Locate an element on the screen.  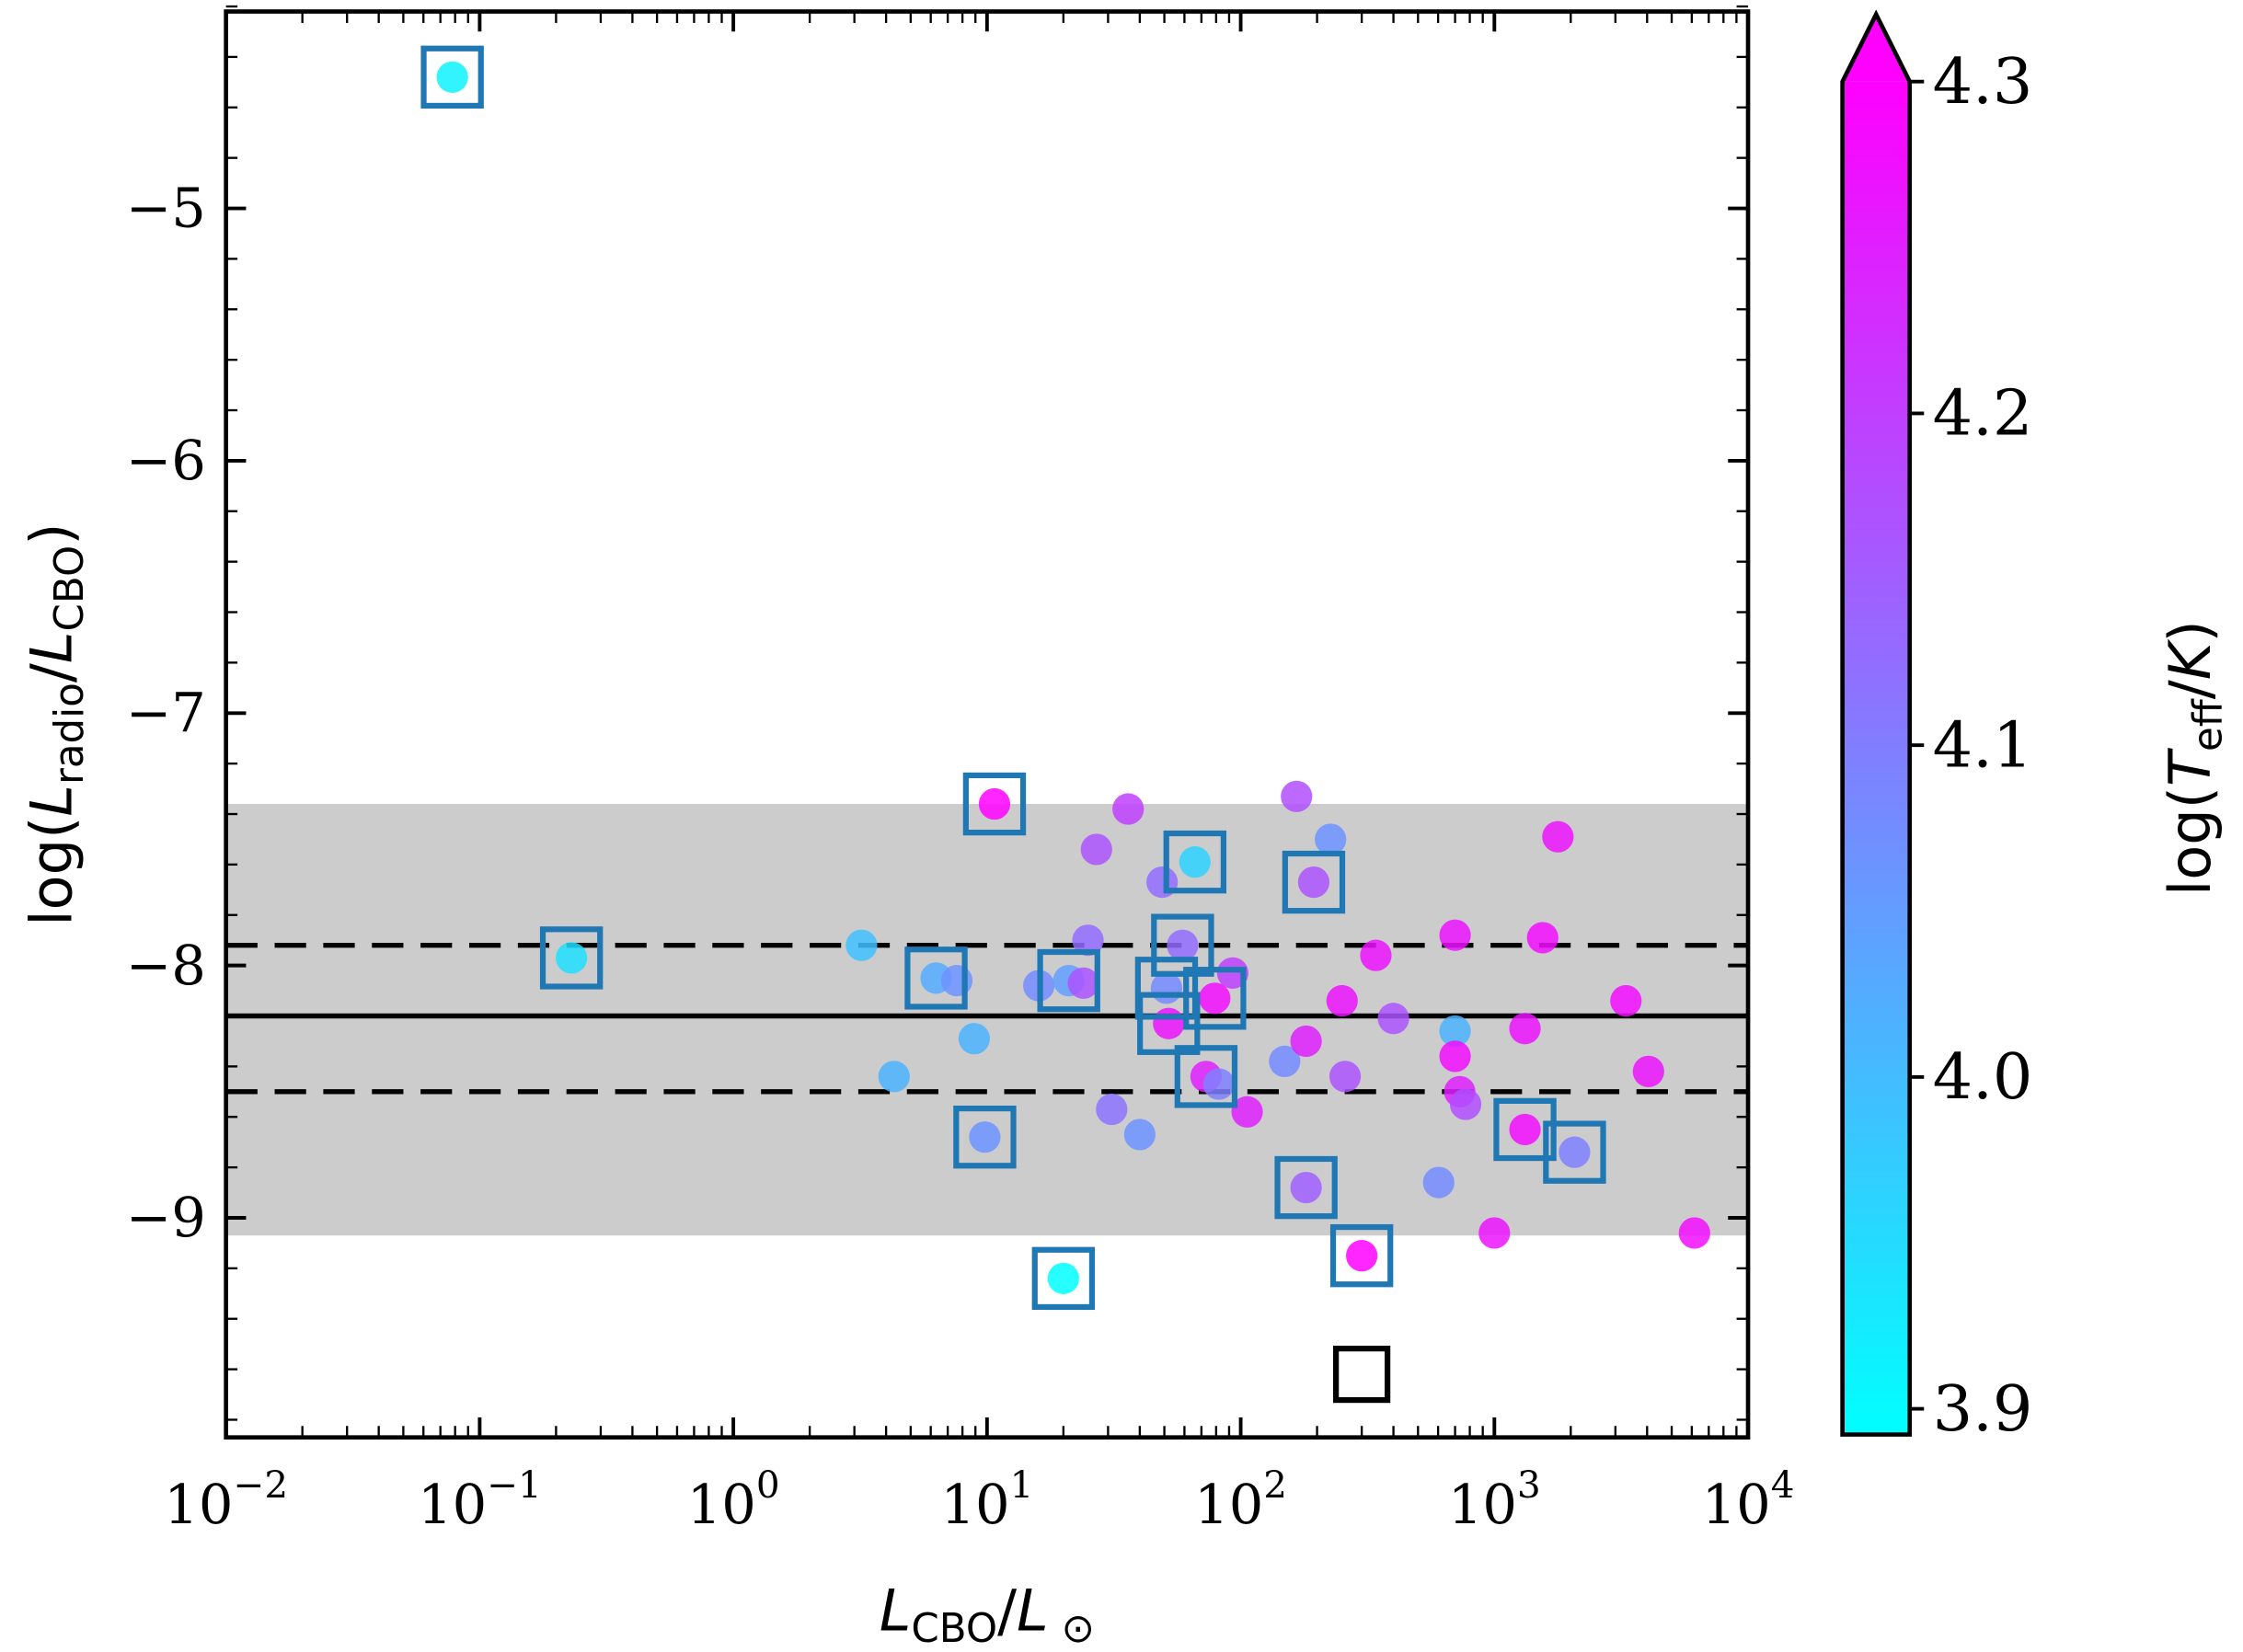
y-tick-label: −8 is located at coordinates (166, 965).